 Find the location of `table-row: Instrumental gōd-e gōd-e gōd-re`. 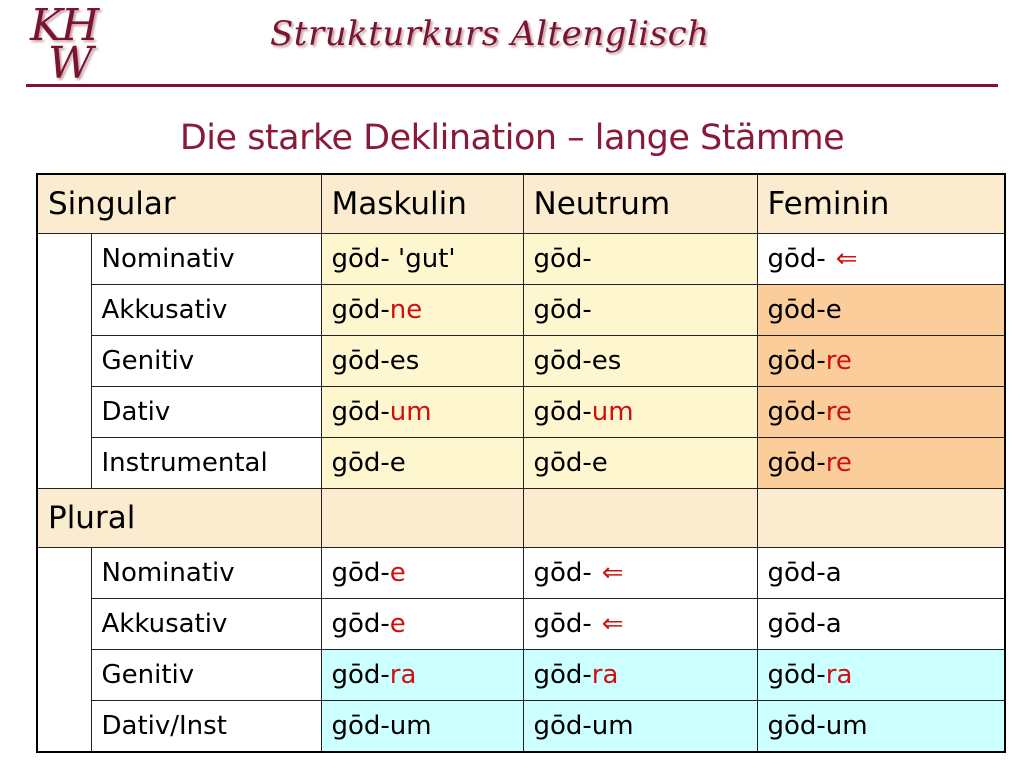

table-row: Instrumental gōd-e gōd-e gōd-re is located at coordinates (521, 463).